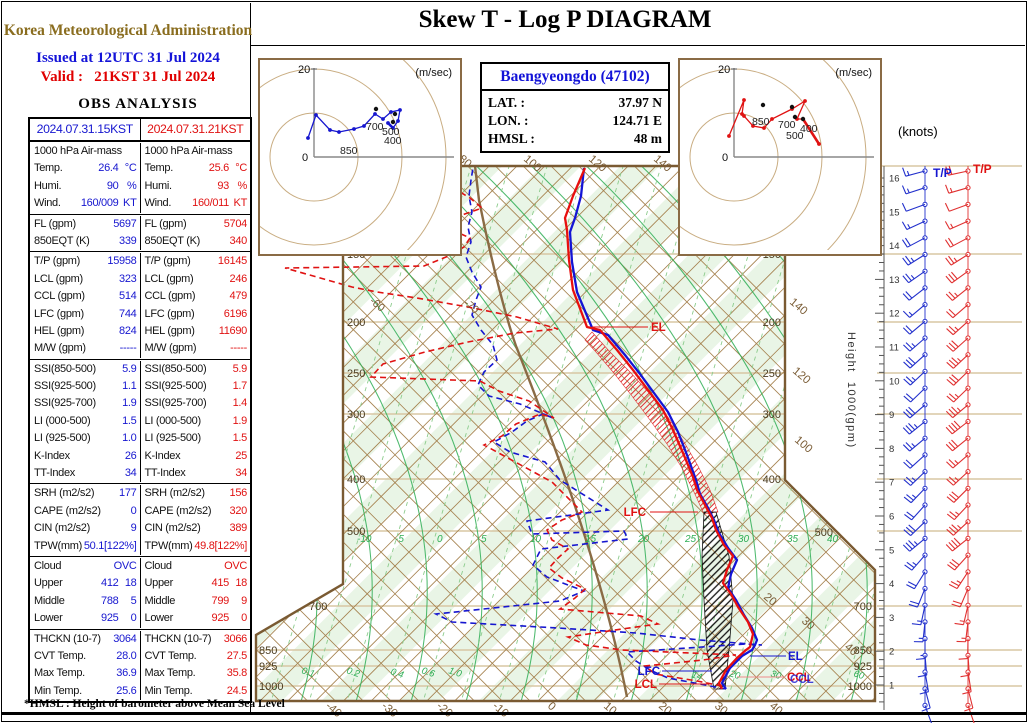  What do you see at coordinates (982, 169) in the screenshot?
I see `tp-label-red: T/P` at bounding box center [982, 169].